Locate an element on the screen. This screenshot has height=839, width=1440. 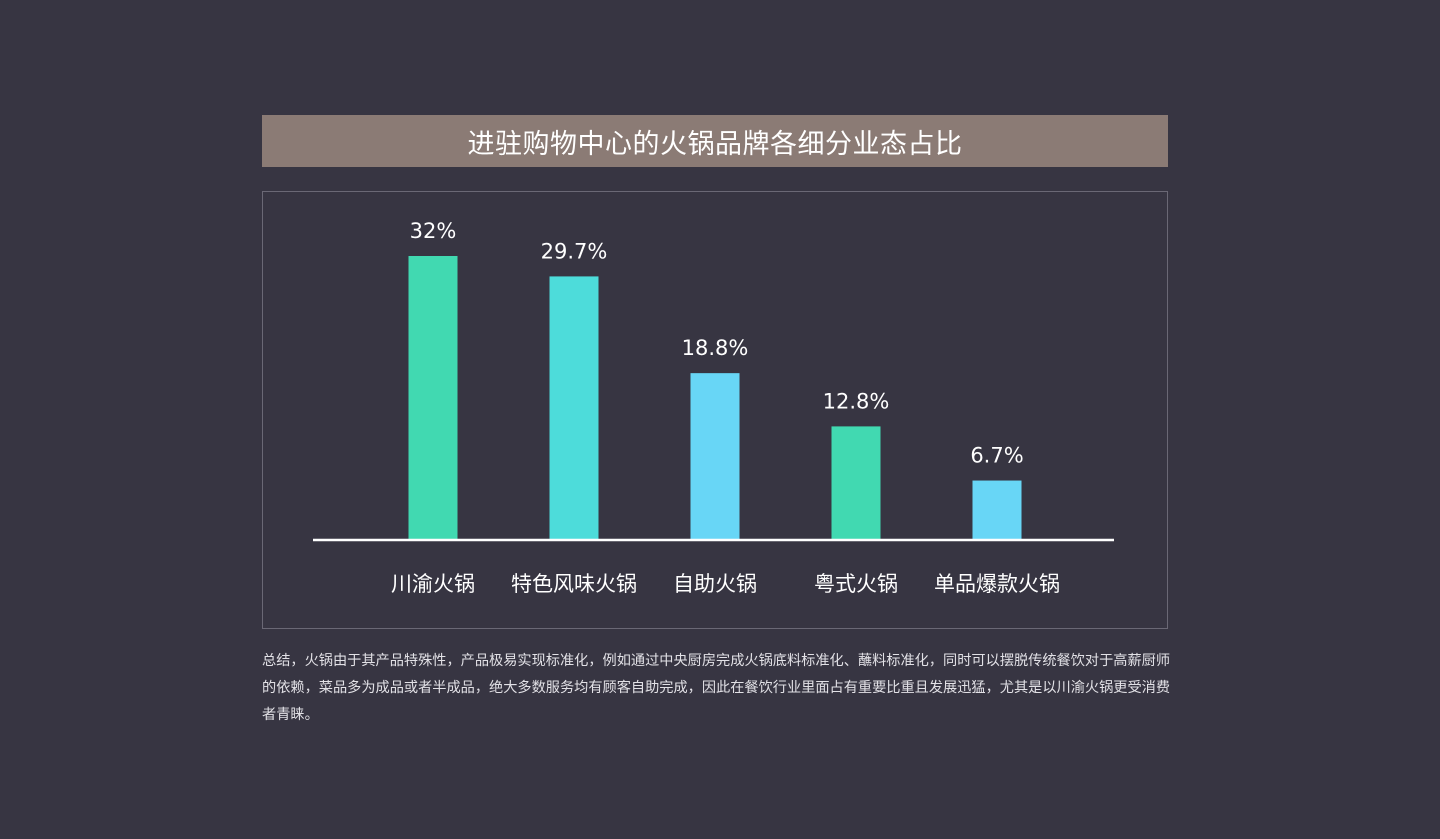
category-label: 单品爆款火锅 is located at coordinates (997, 584).